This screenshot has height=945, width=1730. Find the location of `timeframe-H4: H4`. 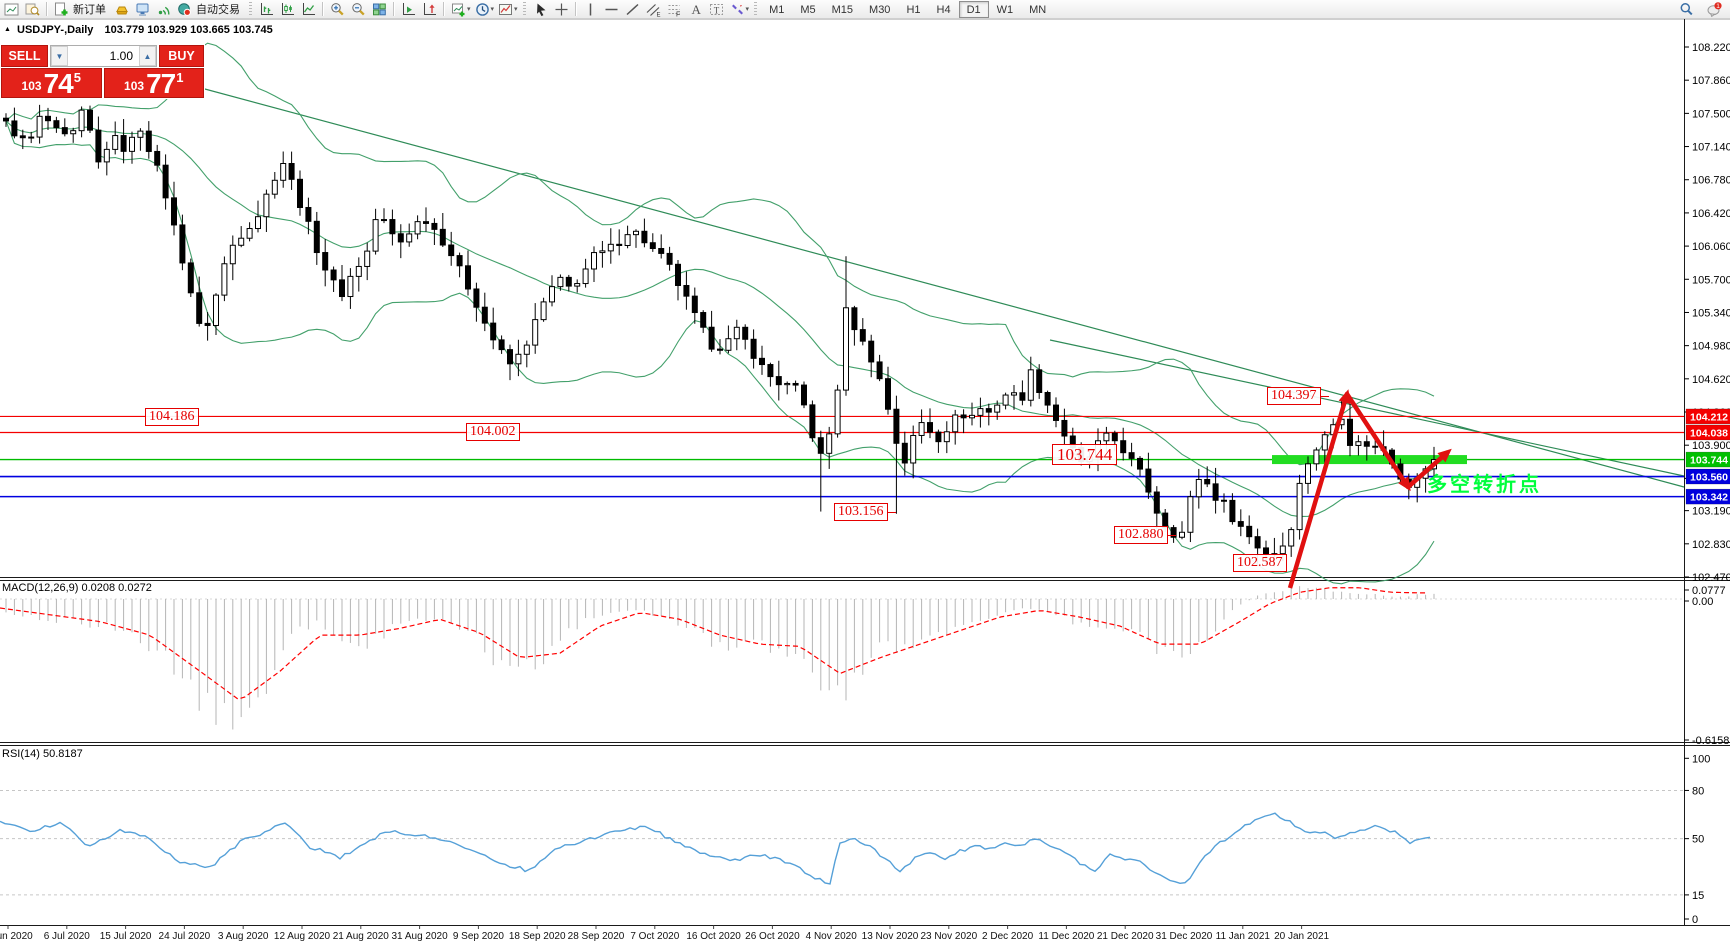

timeframe-H4: H4 is located at coordinates (944, 9).